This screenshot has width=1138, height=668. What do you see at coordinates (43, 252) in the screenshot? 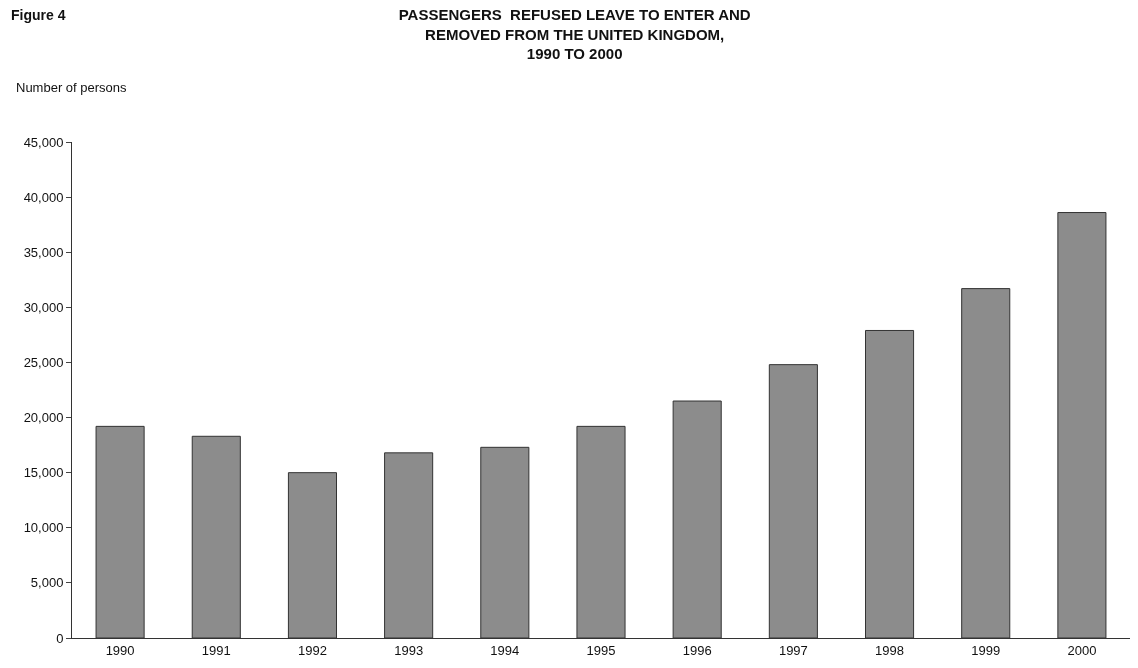
I see `y-tick-label: 35,000` at bounding box center [43, 252].